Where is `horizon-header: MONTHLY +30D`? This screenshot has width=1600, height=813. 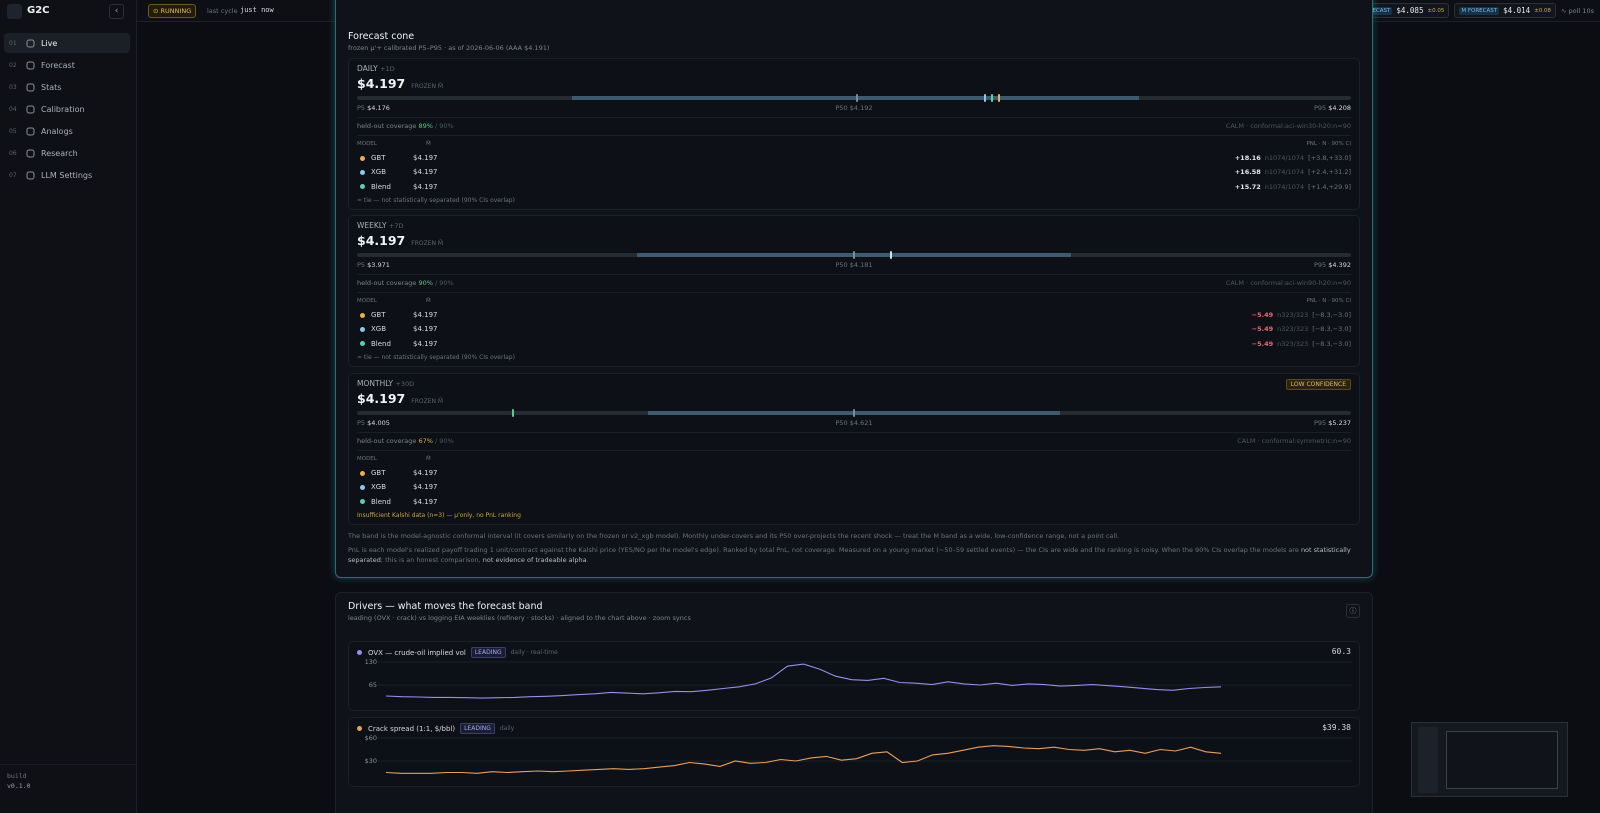 horizon-header: MONTHLY +30D is located at coordinates (385, 383).